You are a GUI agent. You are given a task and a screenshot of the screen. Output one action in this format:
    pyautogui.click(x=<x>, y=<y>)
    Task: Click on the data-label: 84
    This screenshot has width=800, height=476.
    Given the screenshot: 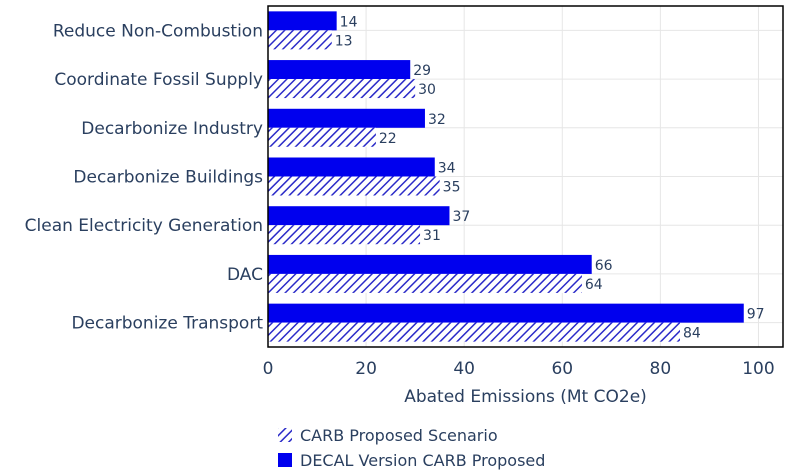 What is the action you would take?
    pyautogui.click(x=692, y=334)
    